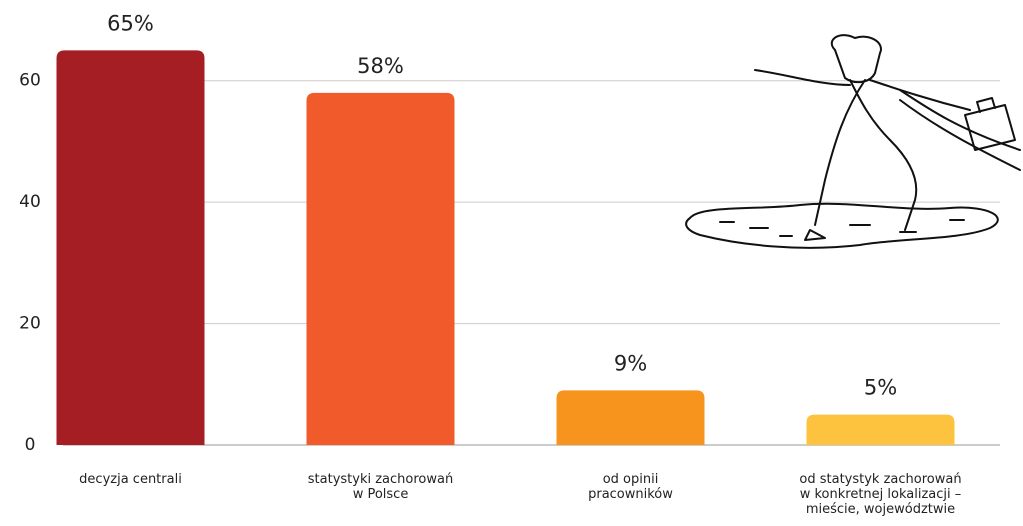 The height and width of the screenshot is (526, 1023). Describe the element at coordinates (630, 363) in the screenshot. I see `value-label: 9%` at that location.